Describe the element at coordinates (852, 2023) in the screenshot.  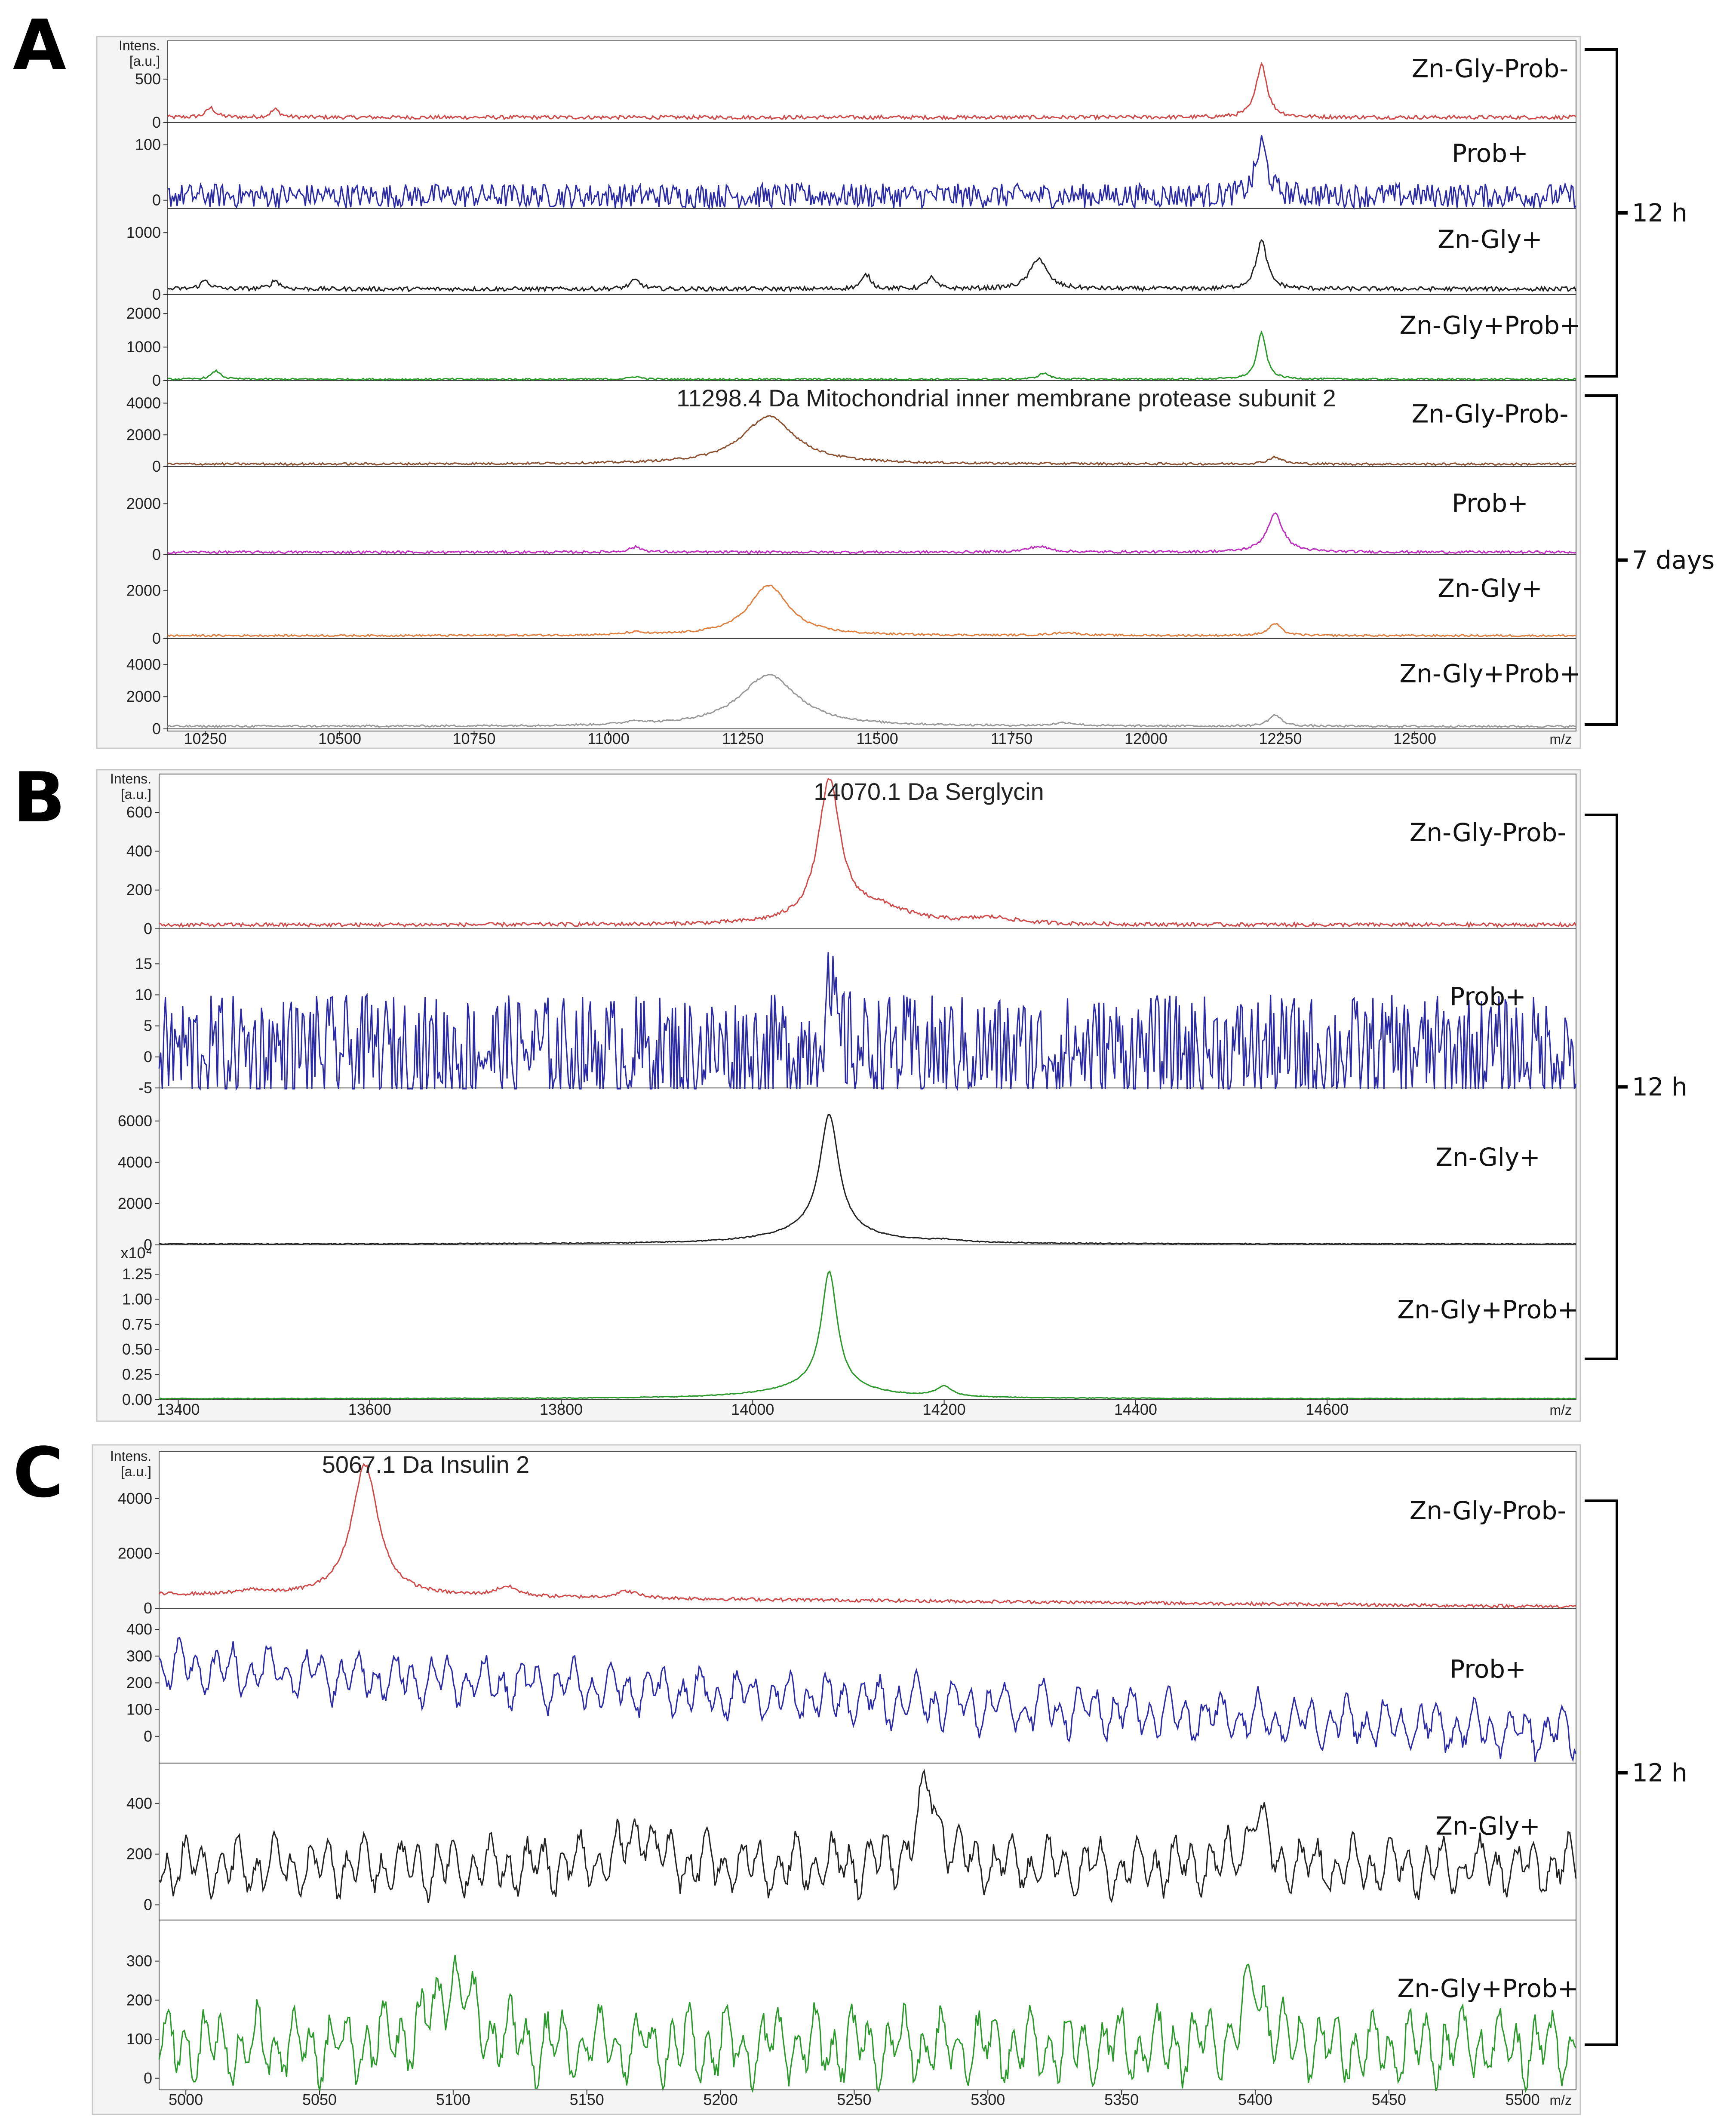
I see `trace-4: 0 100 200 300 Zn-Gly+Prob+` at that location.